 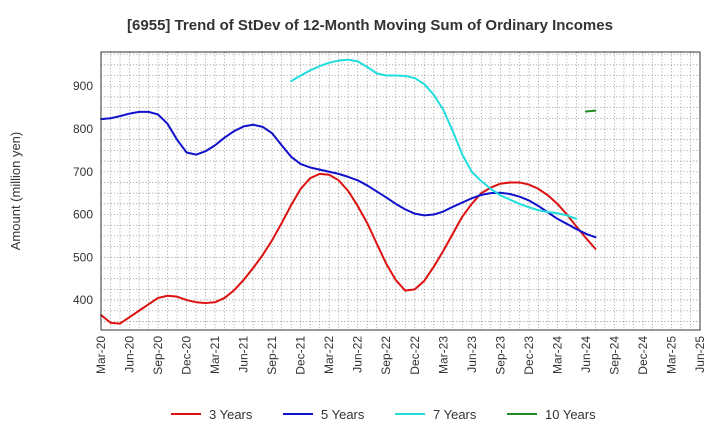 I want to click on series-line-7-years, so click(x=434, y=139).